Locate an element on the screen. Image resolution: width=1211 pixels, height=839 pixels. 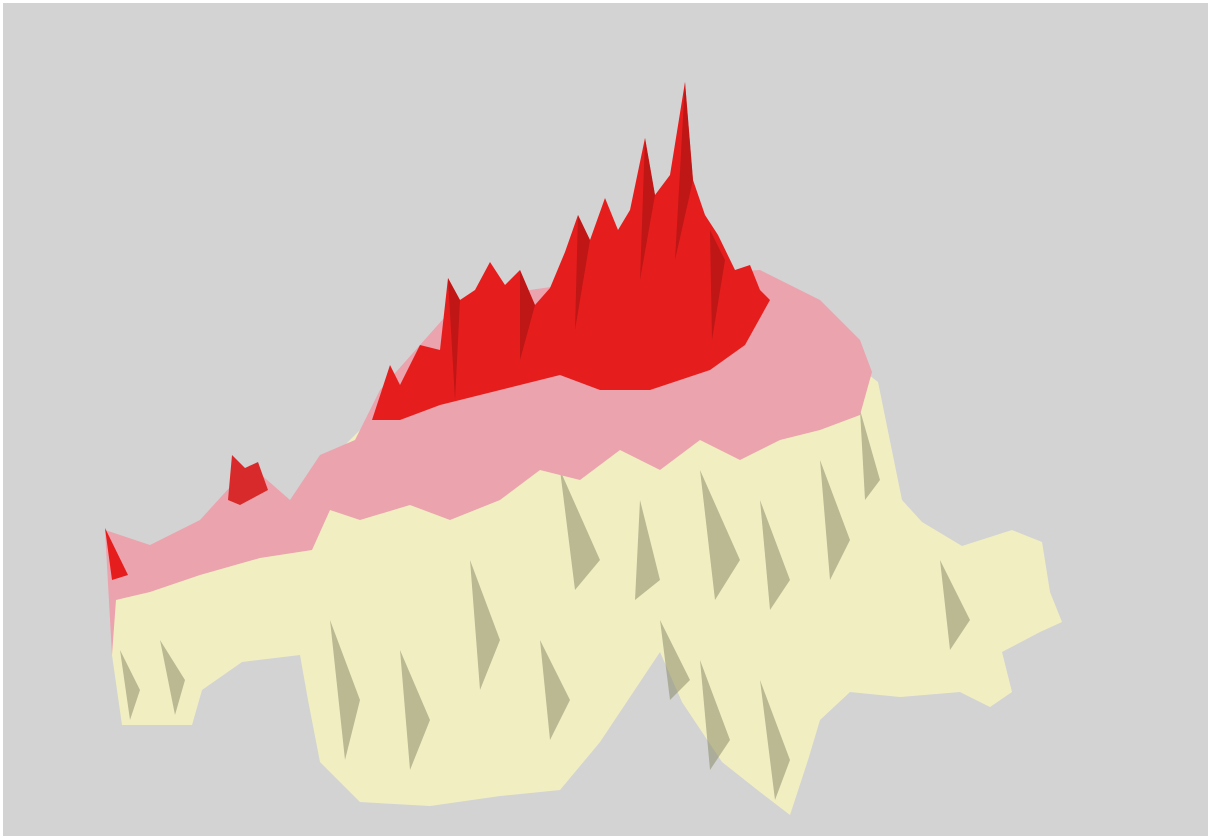
terrain-peak-shading is located at coordinates (586, 241).